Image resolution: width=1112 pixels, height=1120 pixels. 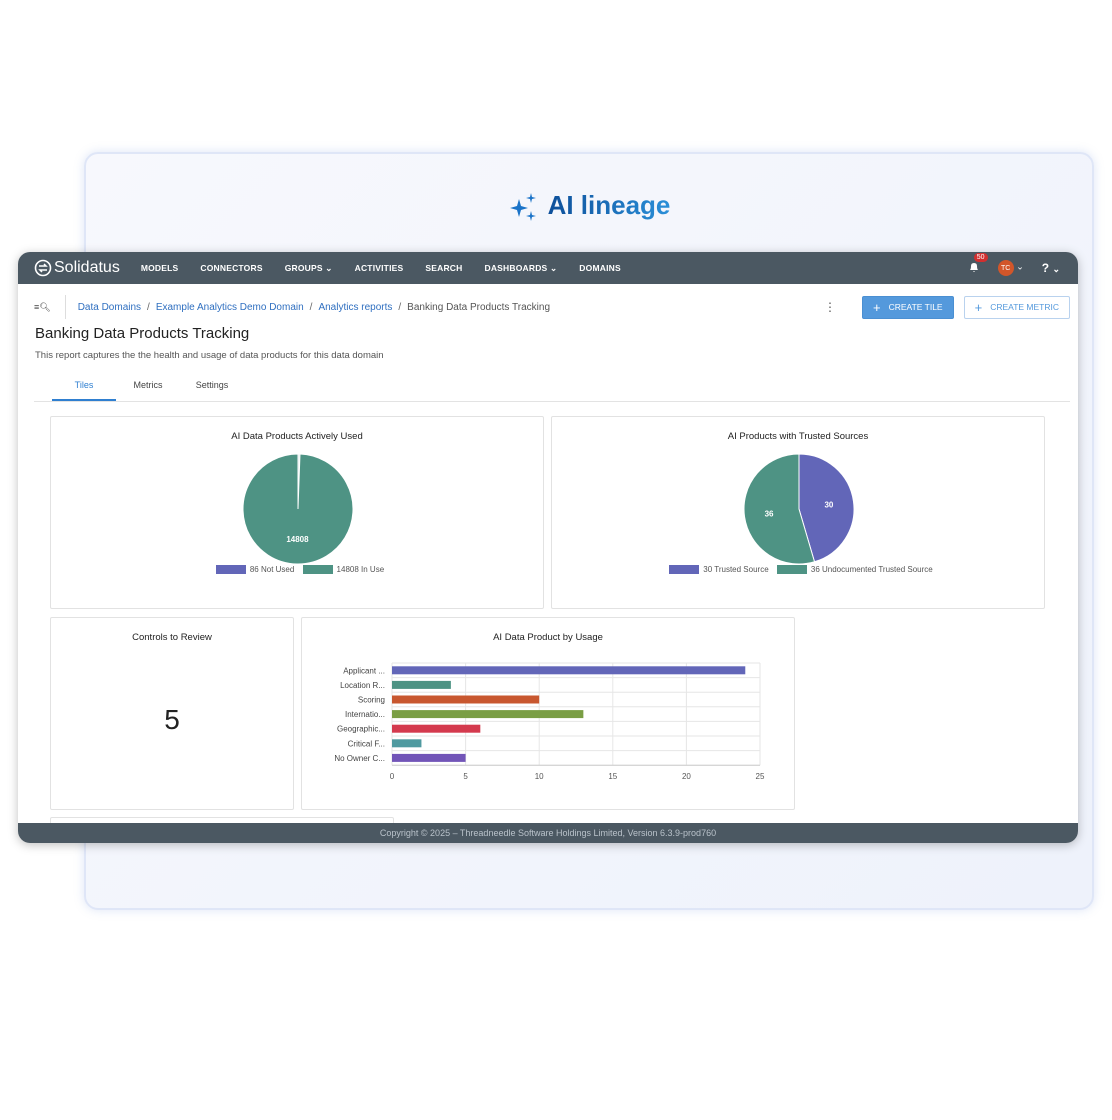 I want to click on data-label: 30, so click(x=828, y=505).